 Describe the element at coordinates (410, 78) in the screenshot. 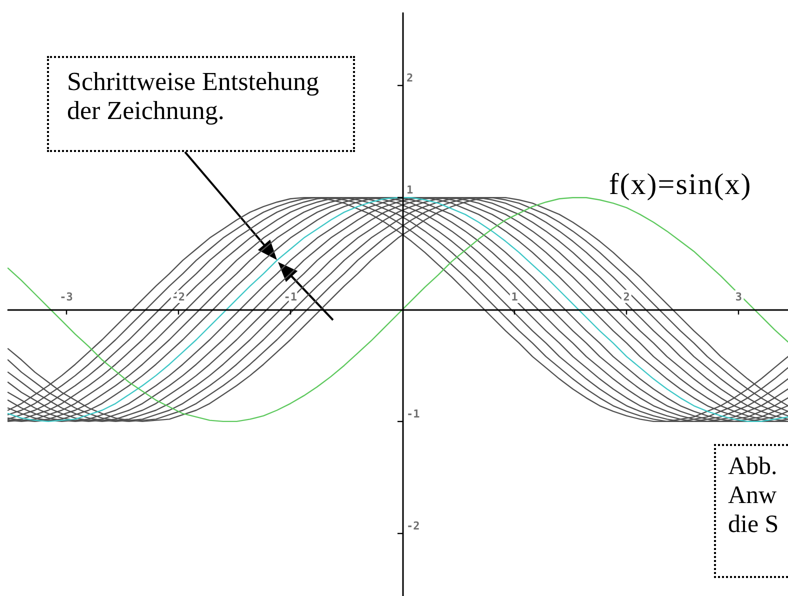

I see `y-tick-label: 2` at that location.